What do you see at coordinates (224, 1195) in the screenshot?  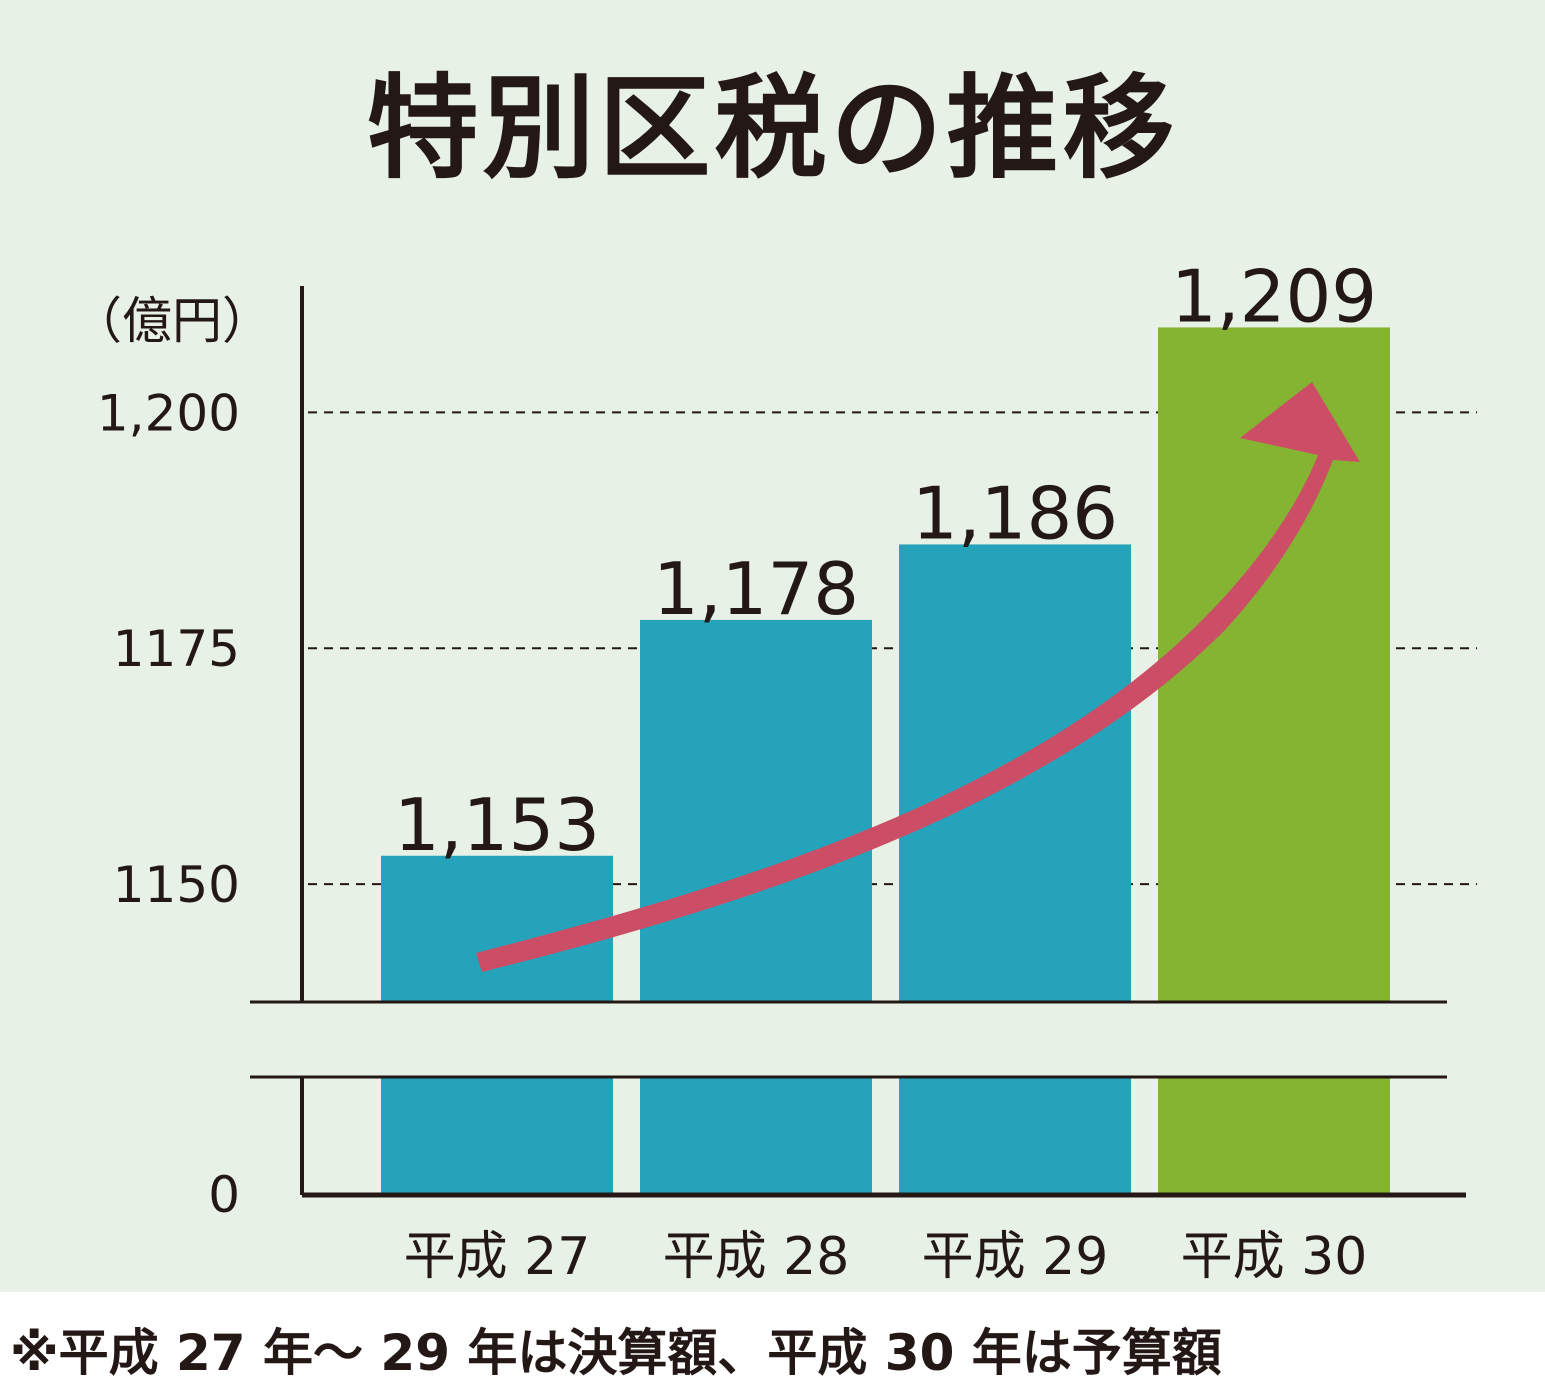 I see `y-tick-label-0: 0` at bounding box center [224, 1195].